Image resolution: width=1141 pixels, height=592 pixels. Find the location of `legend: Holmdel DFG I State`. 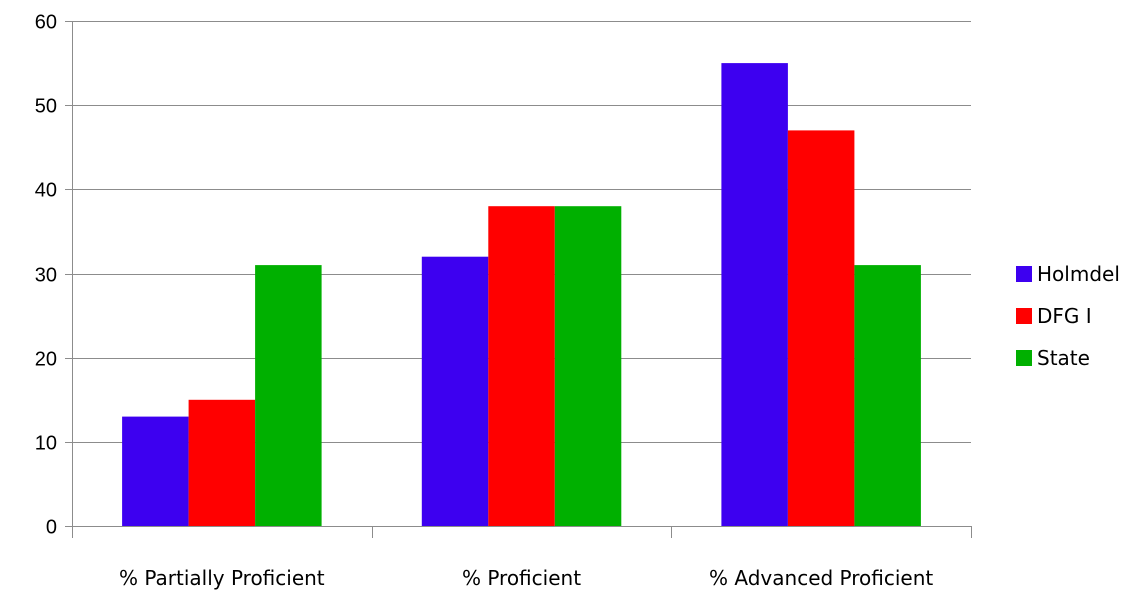

legend: Holmdel DFG I State is located at coordinates (1068, 316).